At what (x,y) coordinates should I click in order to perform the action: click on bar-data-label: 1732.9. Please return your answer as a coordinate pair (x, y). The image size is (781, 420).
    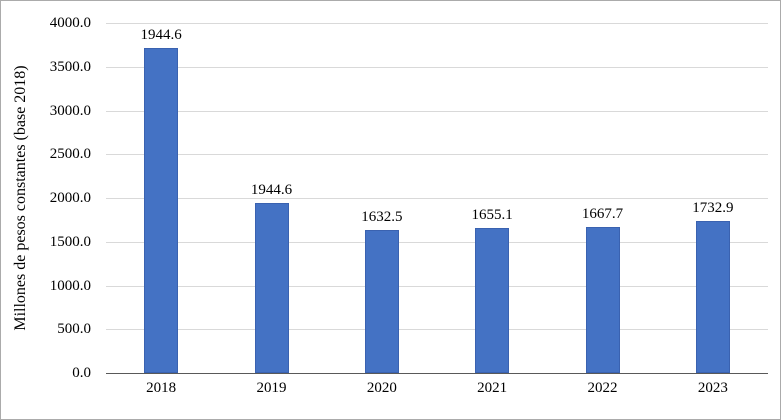
    Looking at the image, I should click on (713, 208).